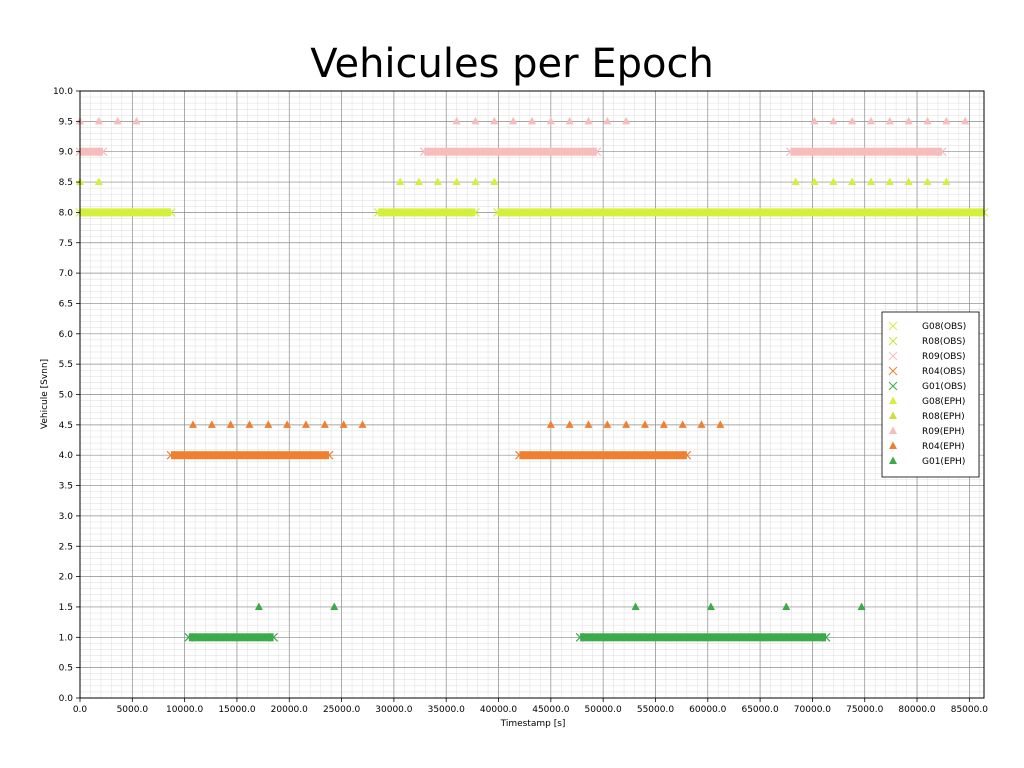 The image size is (1024, 768). What do you see at coordinates (446, 710) in the screenshot?
I see `x-tick-label: 35000.0` at bounding box center [446, 710].